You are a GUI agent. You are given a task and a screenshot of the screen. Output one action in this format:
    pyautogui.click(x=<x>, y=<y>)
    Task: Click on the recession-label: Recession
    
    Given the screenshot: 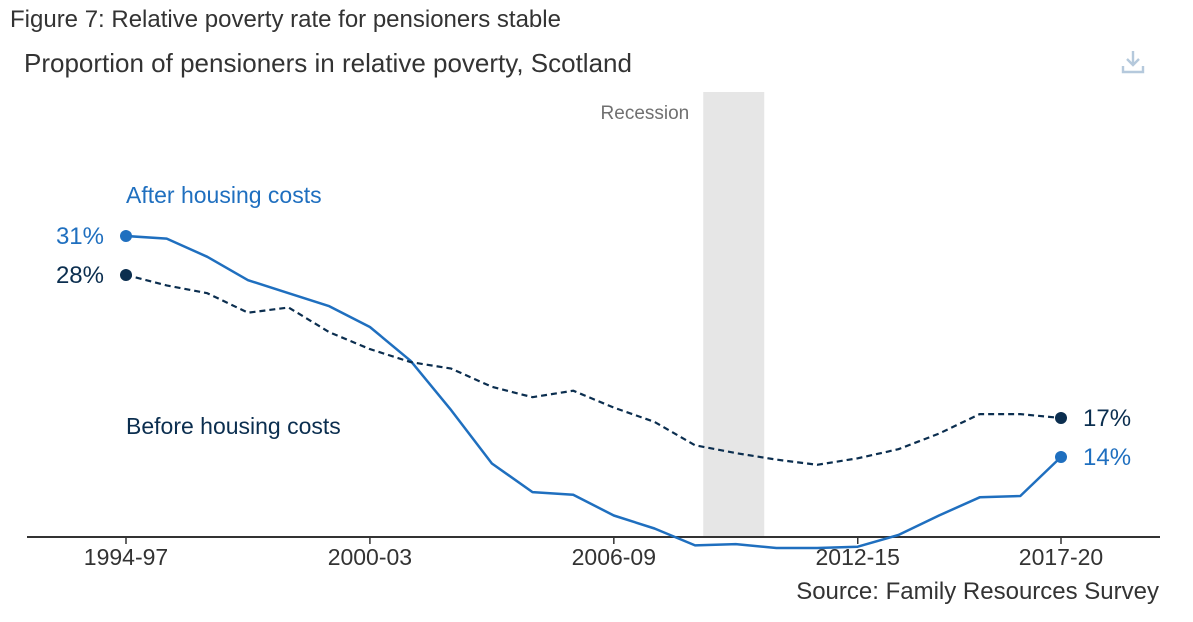 What is the action you would take?
    pyautogui.click(x=645, y=113)
    